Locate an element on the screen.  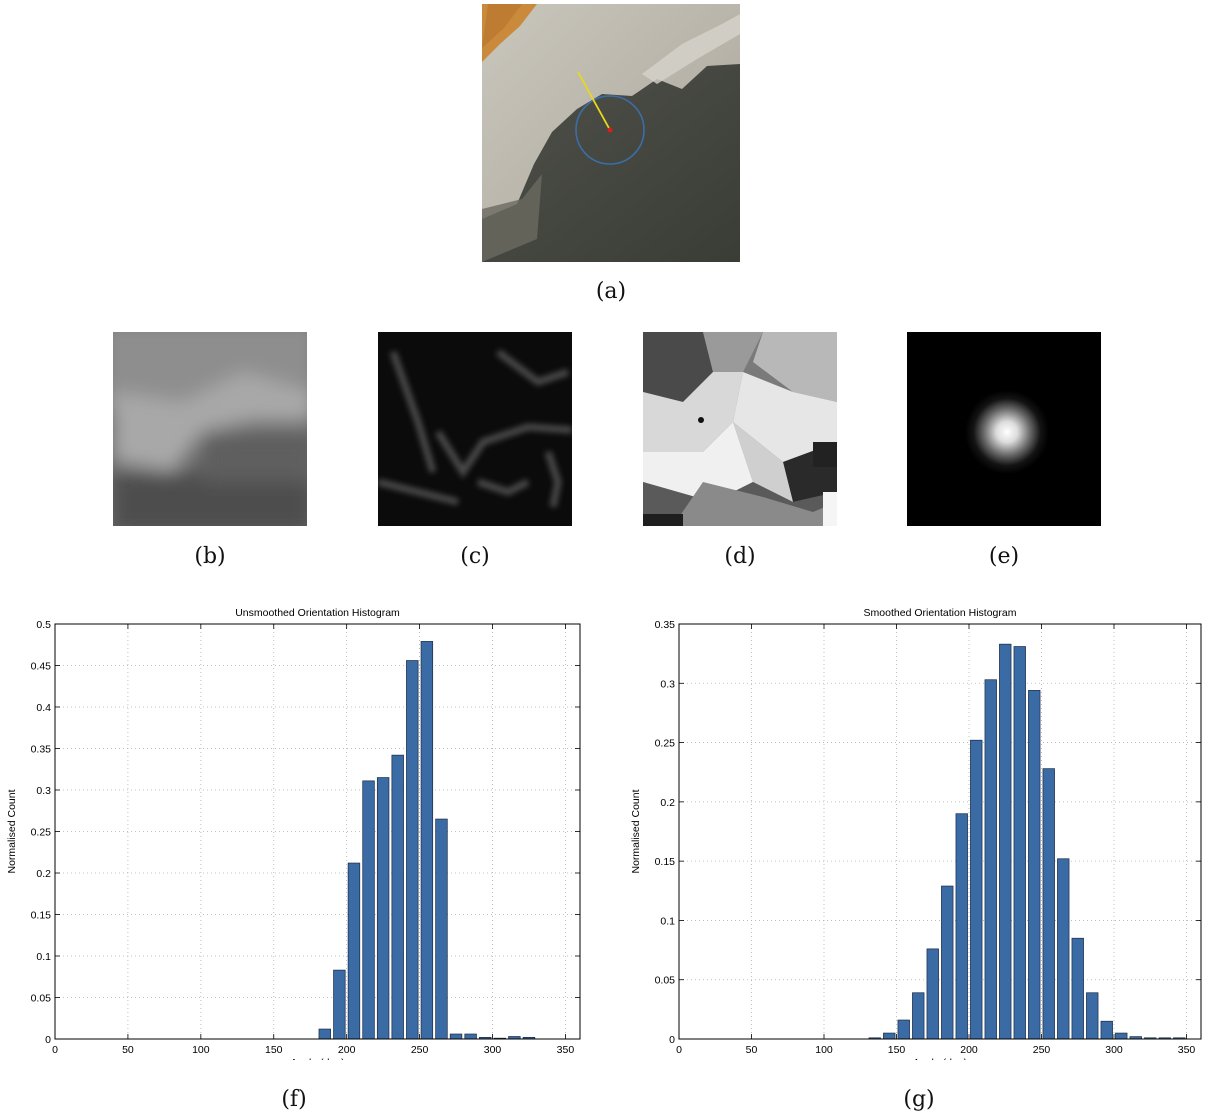
ridge-highlight is located at coordinates (691, 49).